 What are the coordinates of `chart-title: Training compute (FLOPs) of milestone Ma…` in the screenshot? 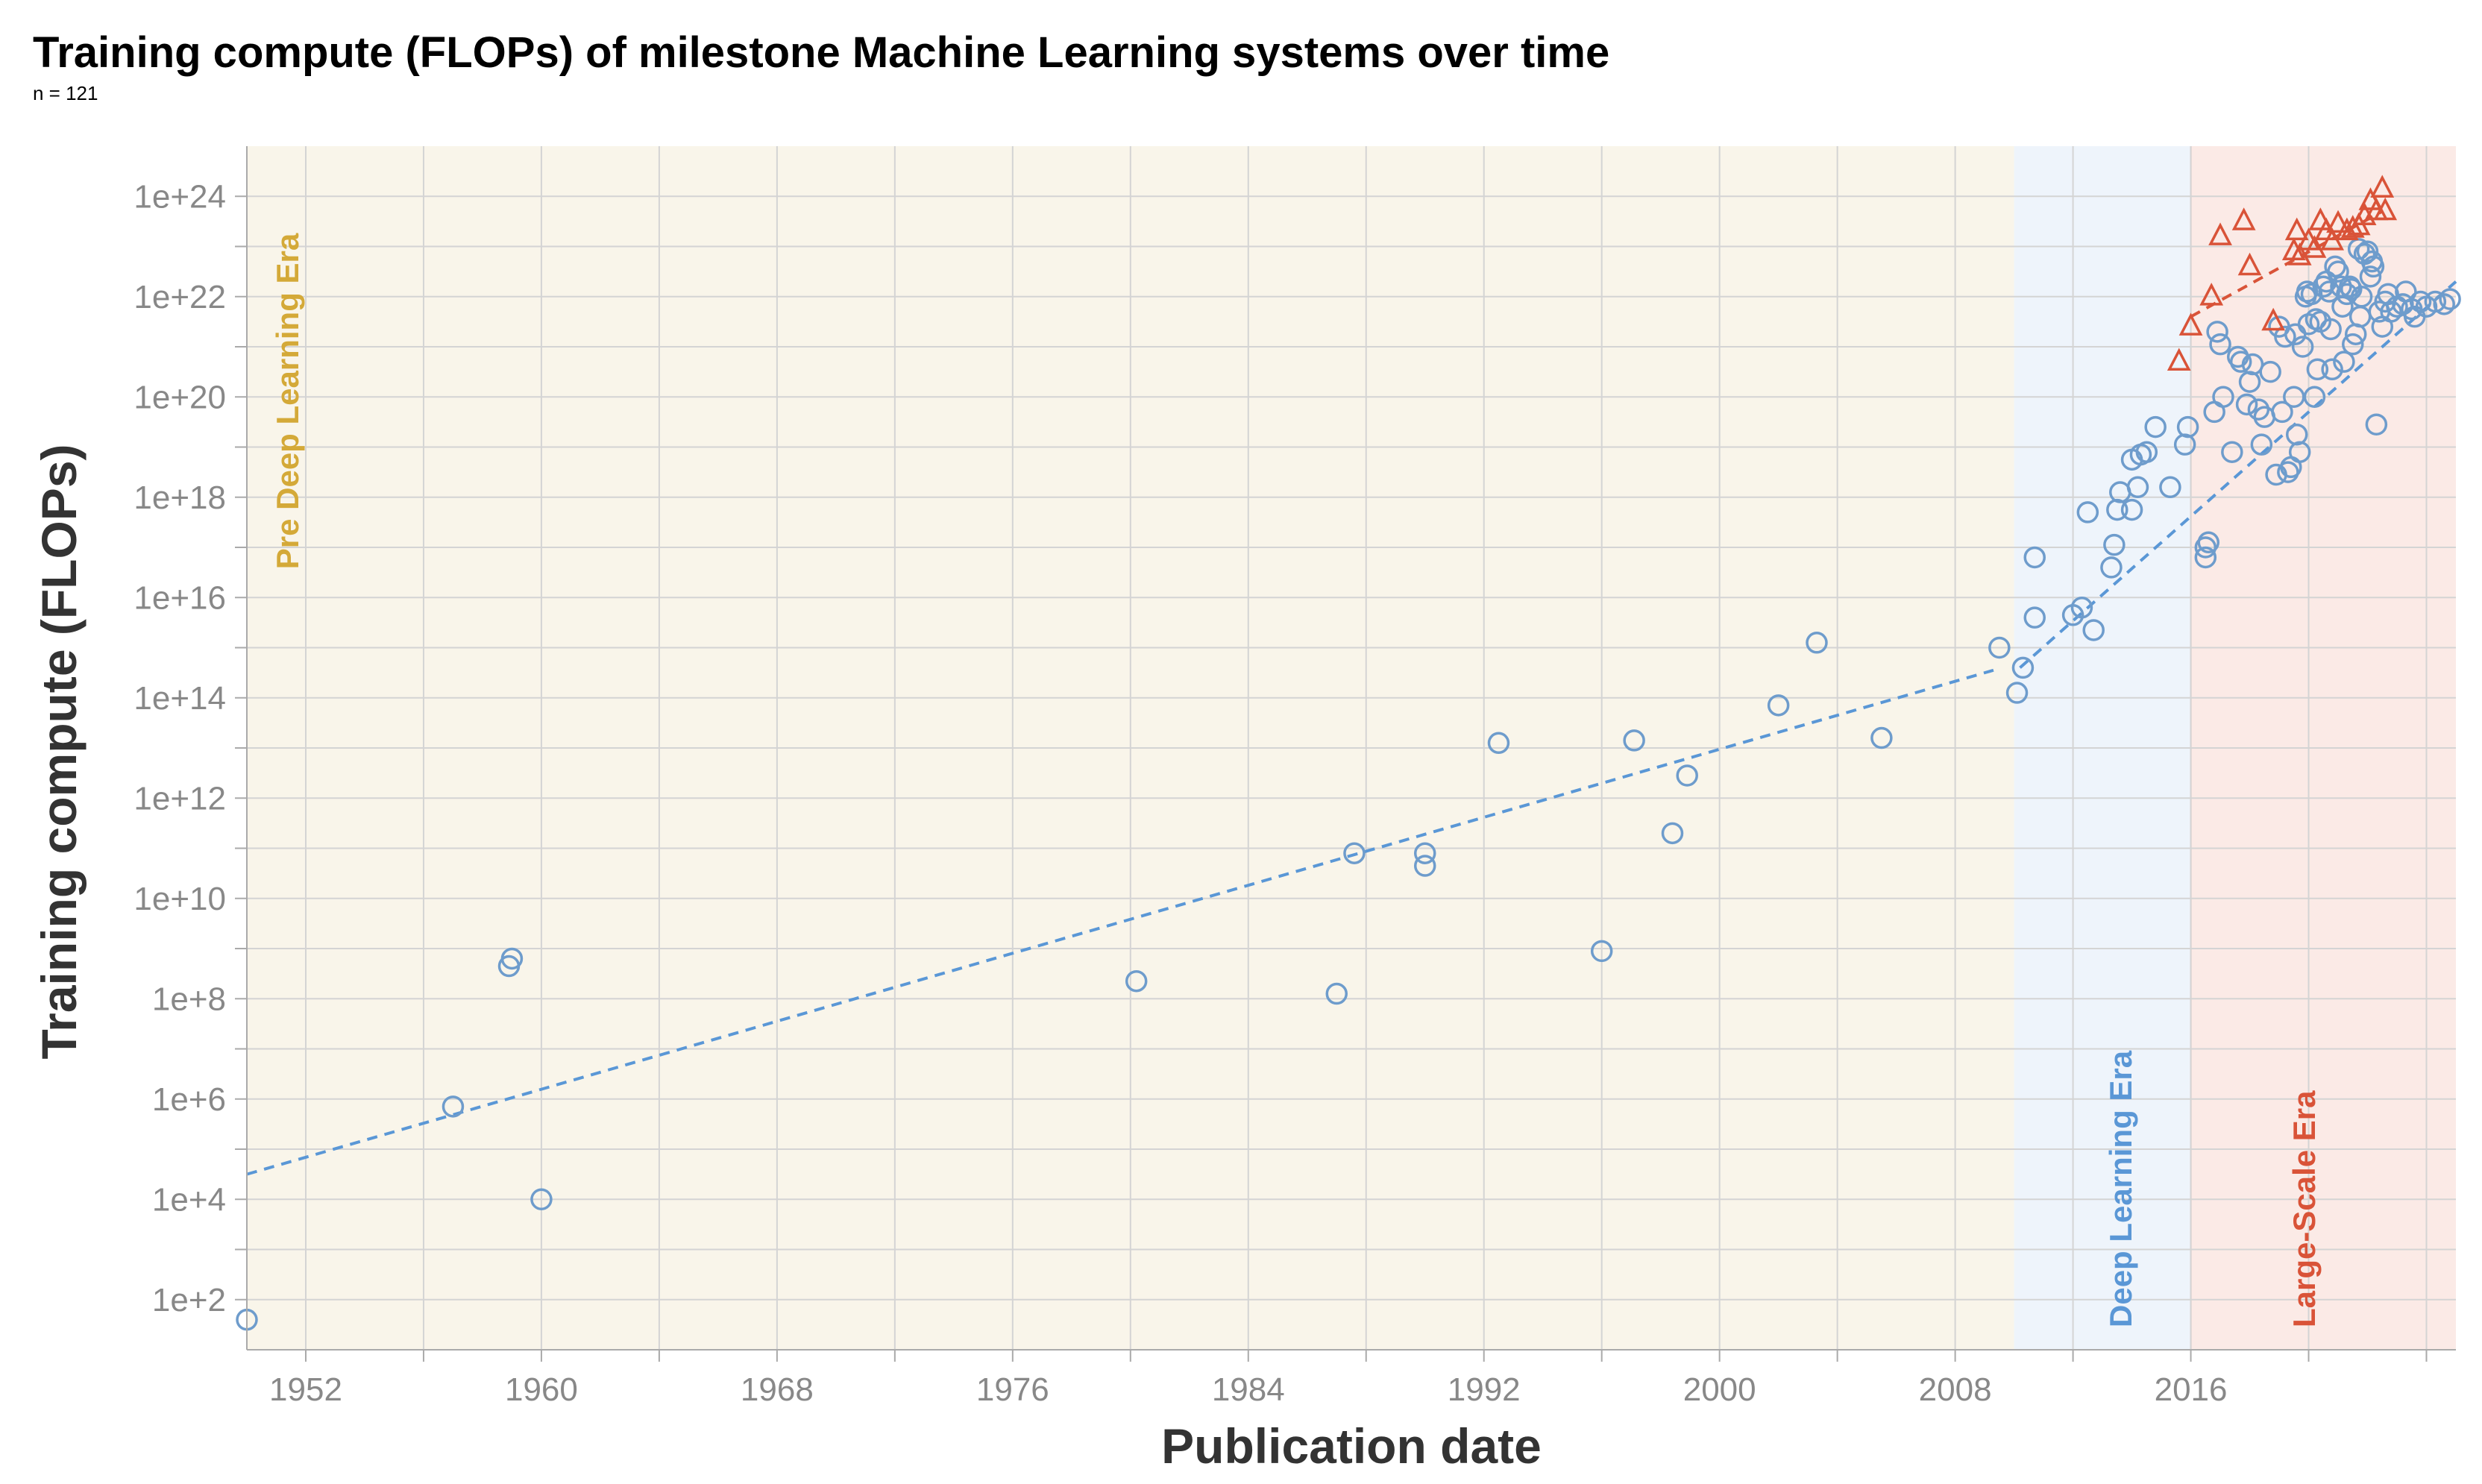 It's located at (821, 52).